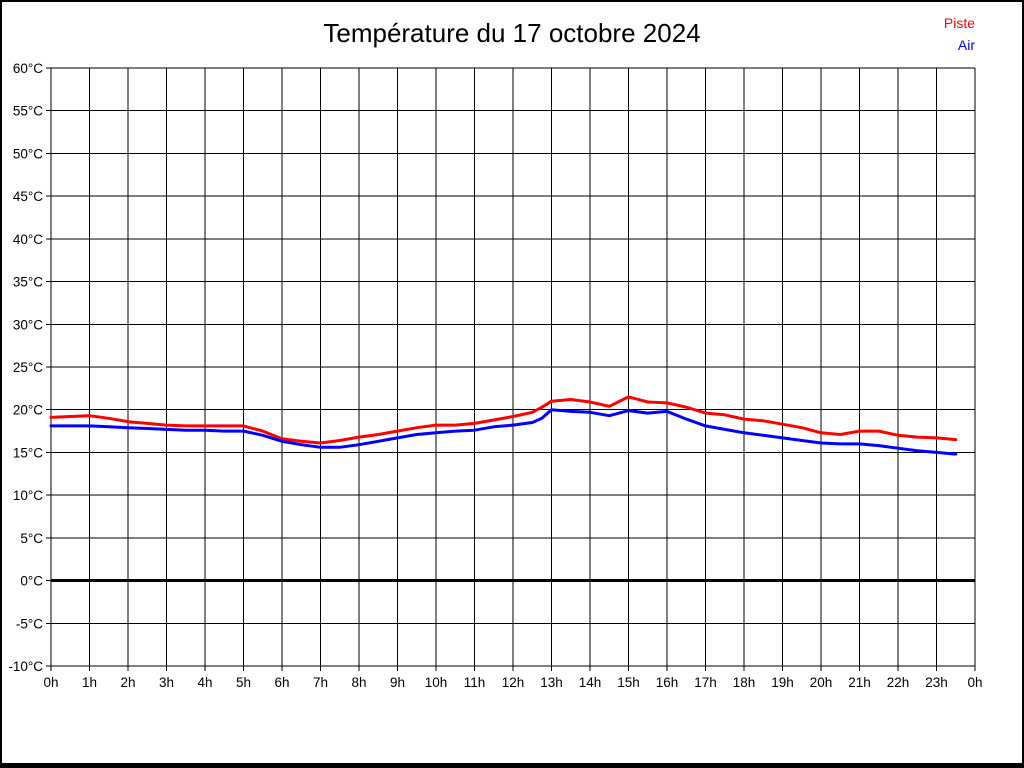 The height and width of the screenshot is (768, 1024). What do you see at coordinates (28, 324) in the screenshot?
I see `y-tick-label: 30°C` at bounding box center [28, 324].